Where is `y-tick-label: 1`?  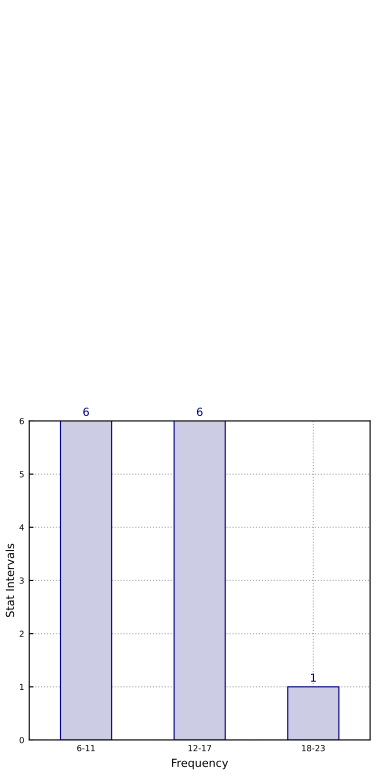 y-tick-label: 1 is located at coordinates (22, 687).